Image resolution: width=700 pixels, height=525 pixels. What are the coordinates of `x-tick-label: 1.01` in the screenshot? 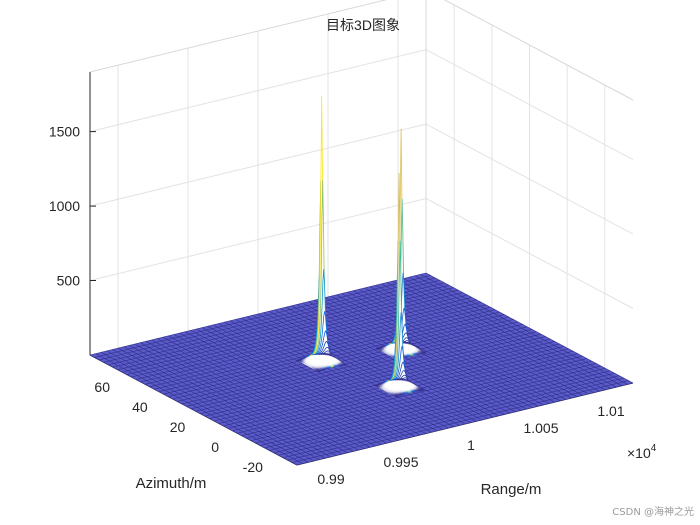 It's located at (610, 411).